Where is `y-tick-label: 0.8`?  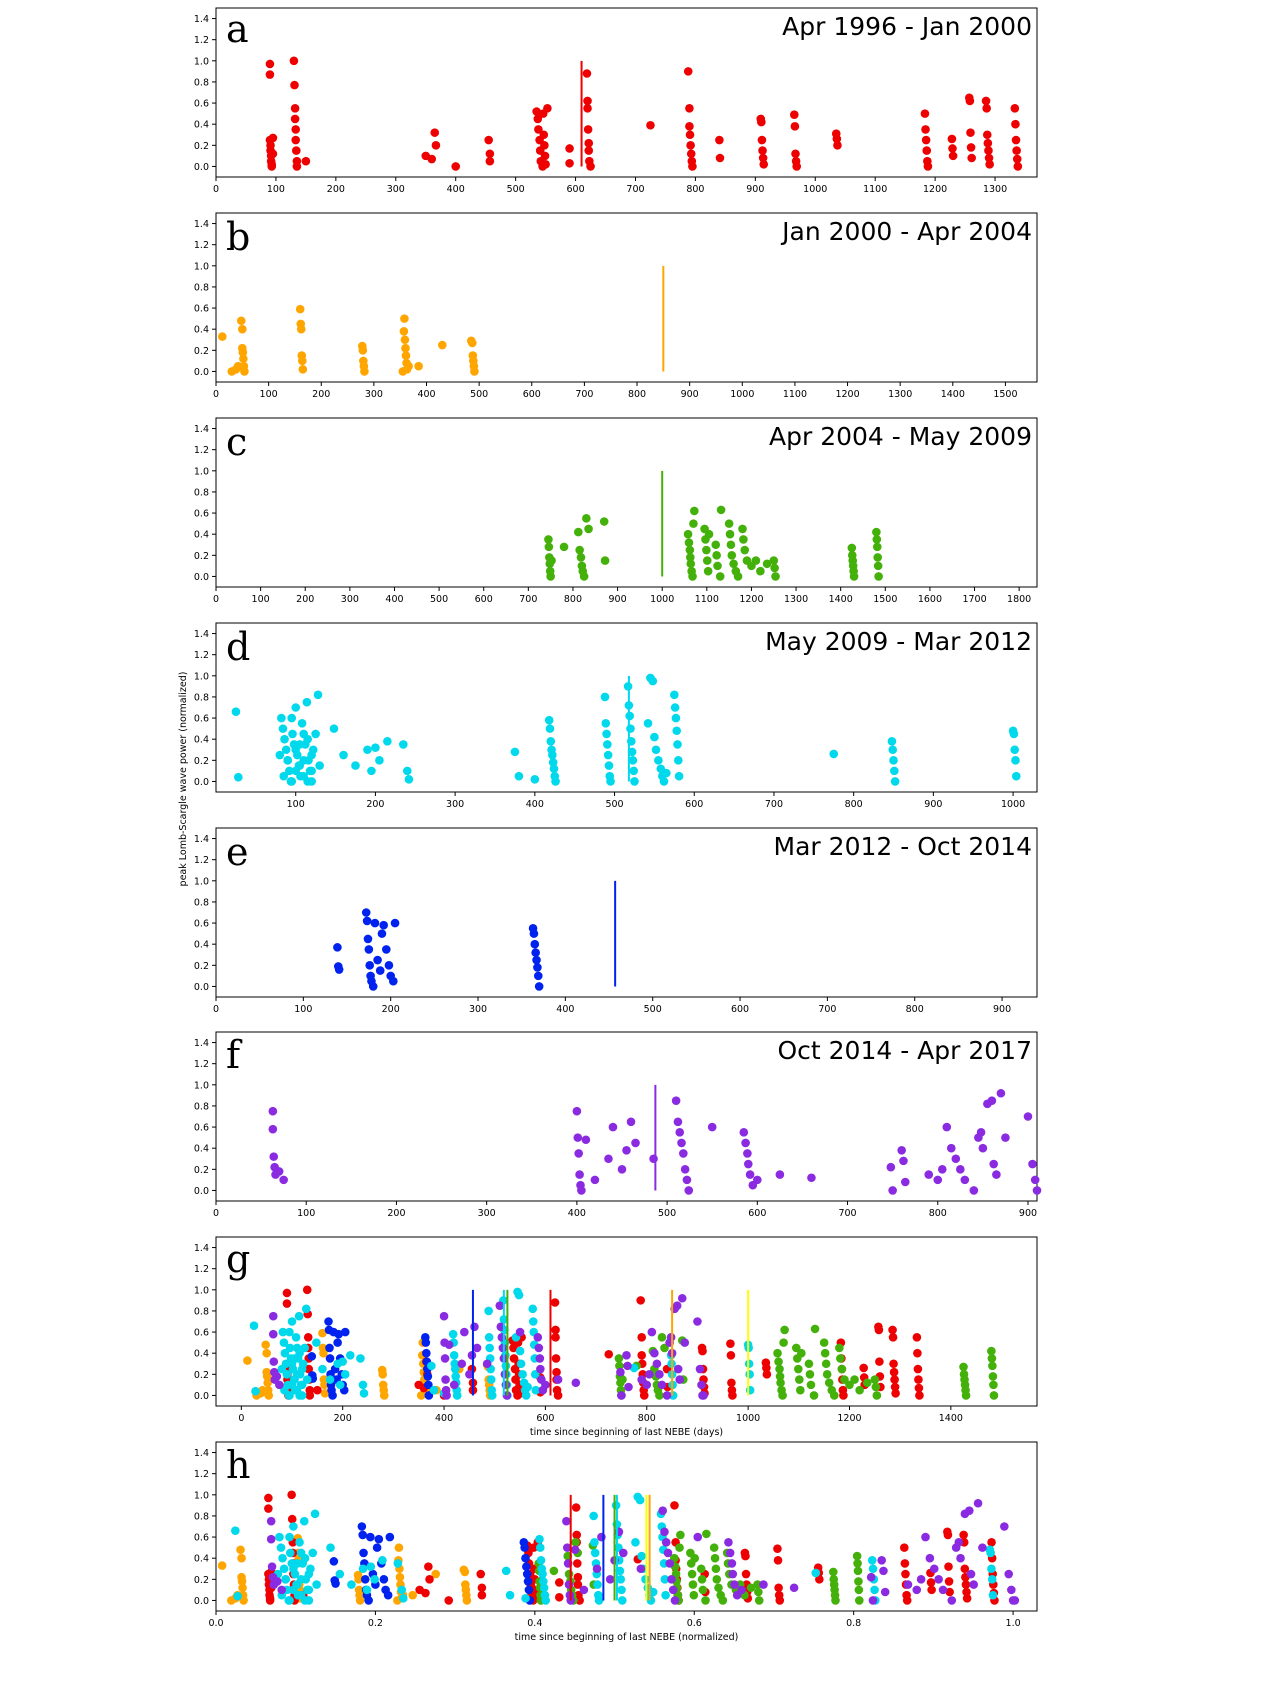
y-tick-label: 0.8 is located at coordinates (201, 82).